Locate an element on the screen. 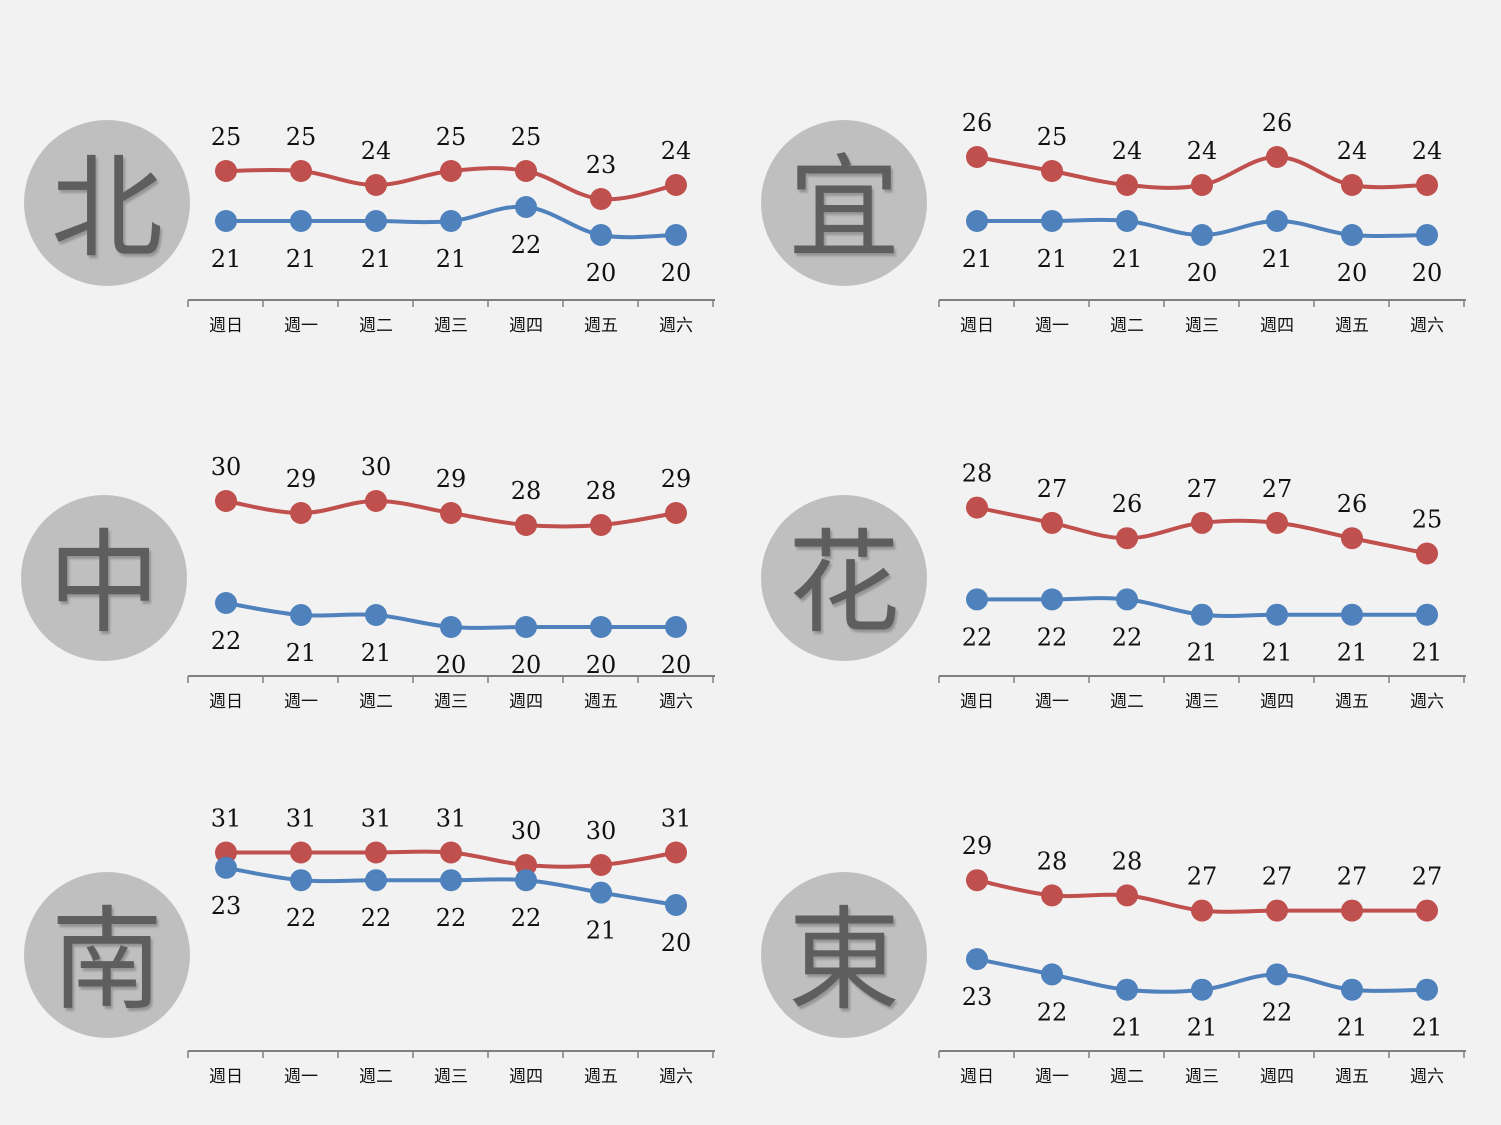 The width and height of the screenshot is (1501, 1125). region-label-north: 北 is located at coordinates (107, 209).